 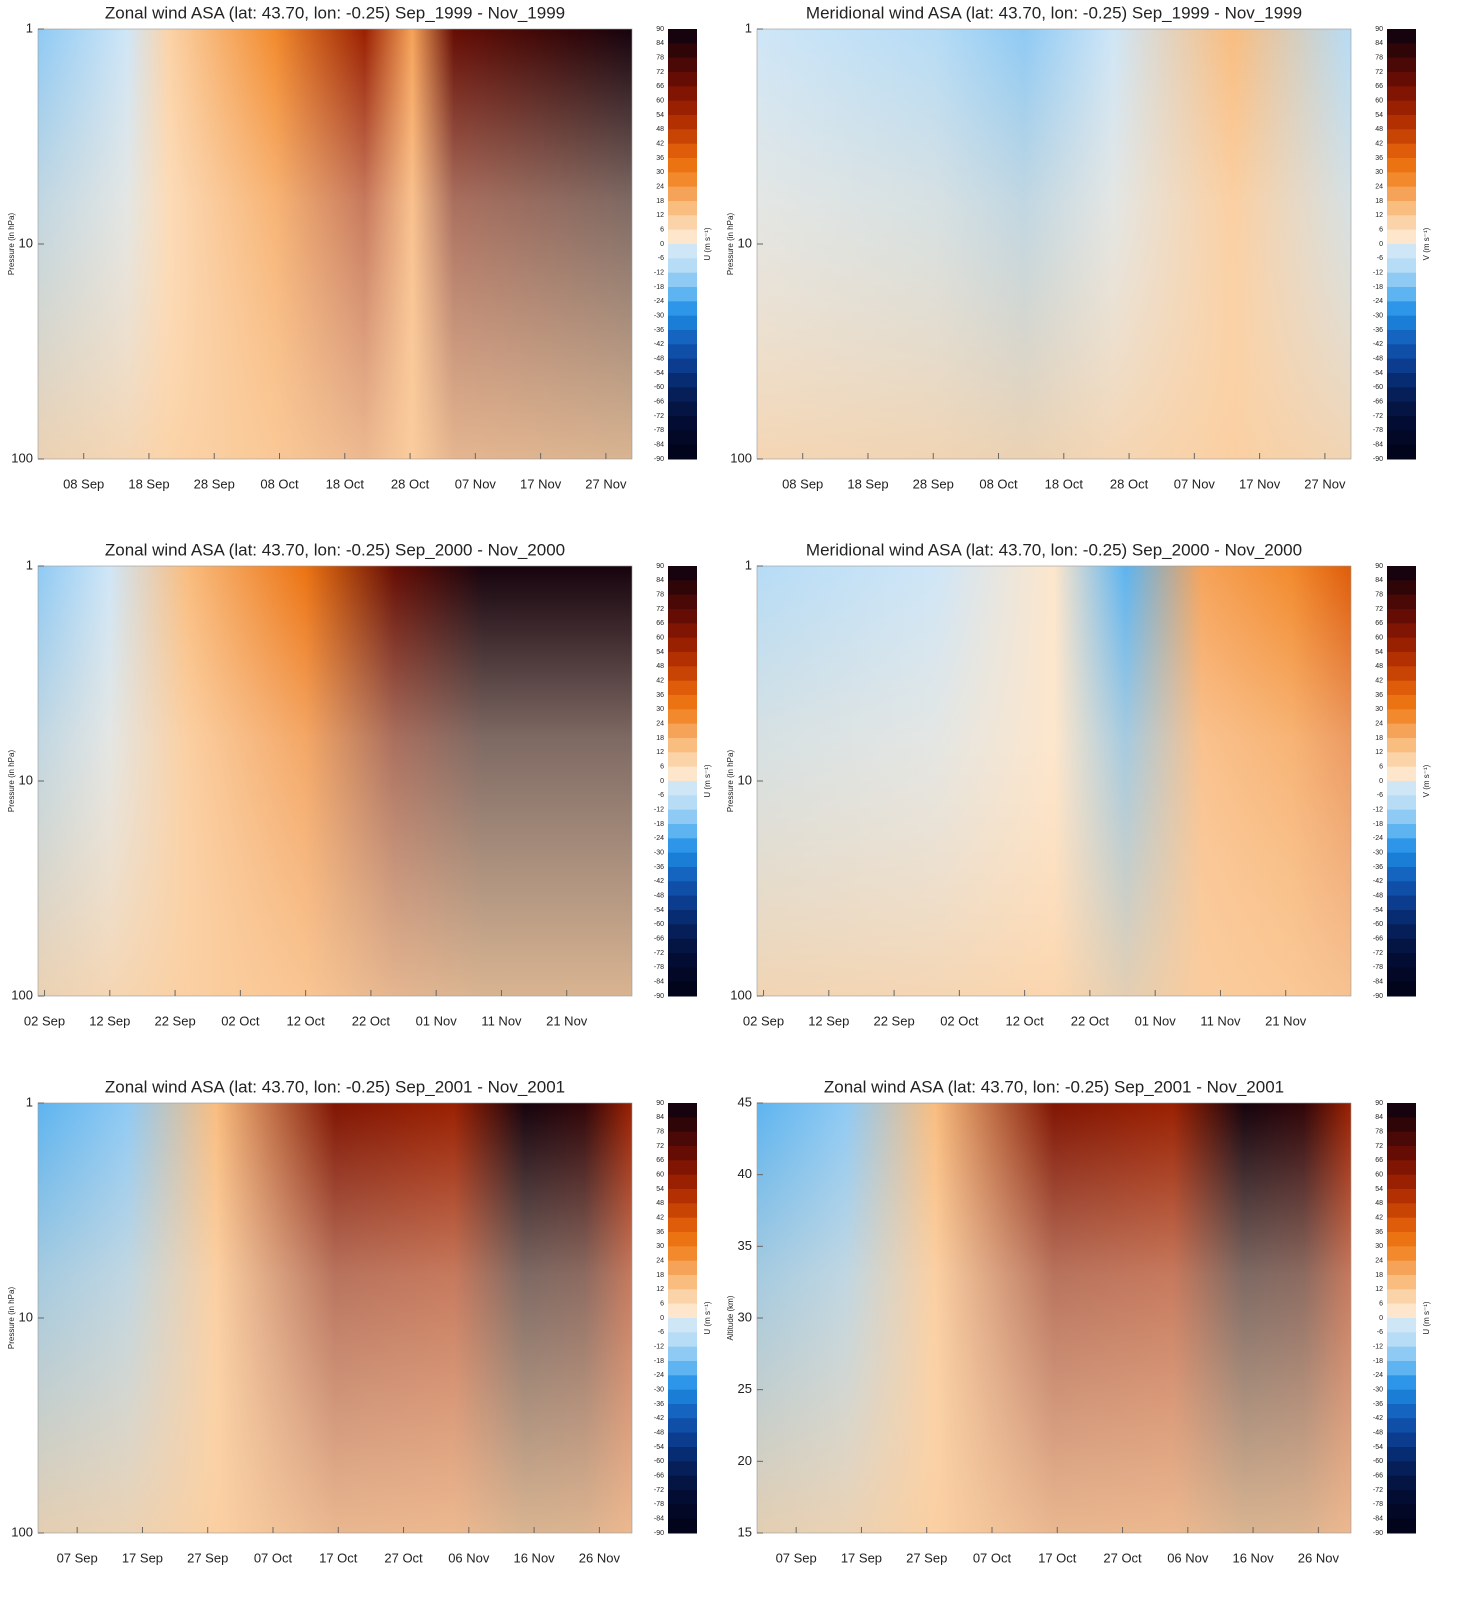 What do you see at coordinates (745, 1531) in the screenshot?
I see `y-tick-label: 15` at bounding box center [745, 1531].